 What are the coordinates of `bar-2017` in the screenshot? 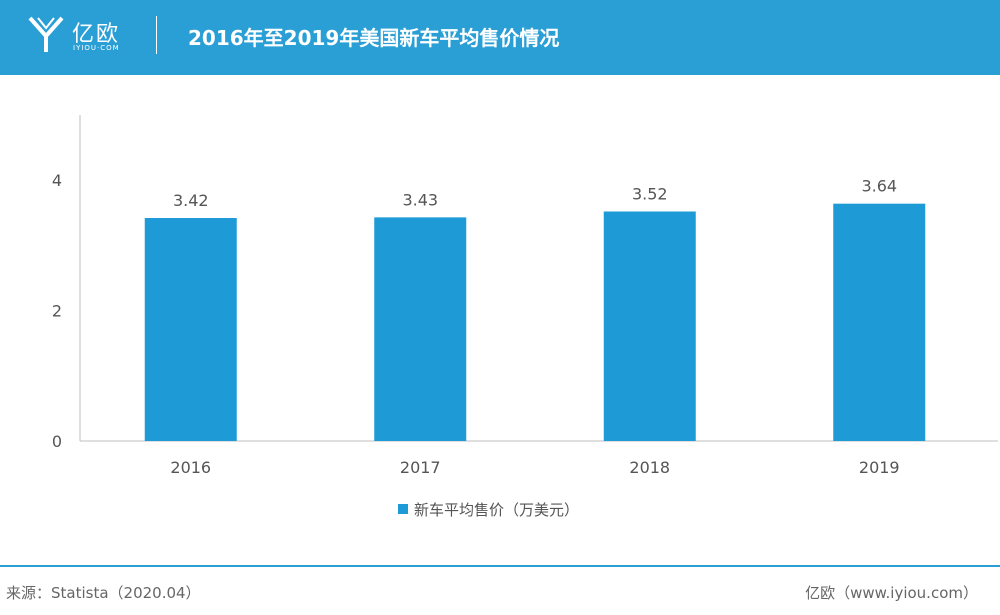 It's located at (420, 329).